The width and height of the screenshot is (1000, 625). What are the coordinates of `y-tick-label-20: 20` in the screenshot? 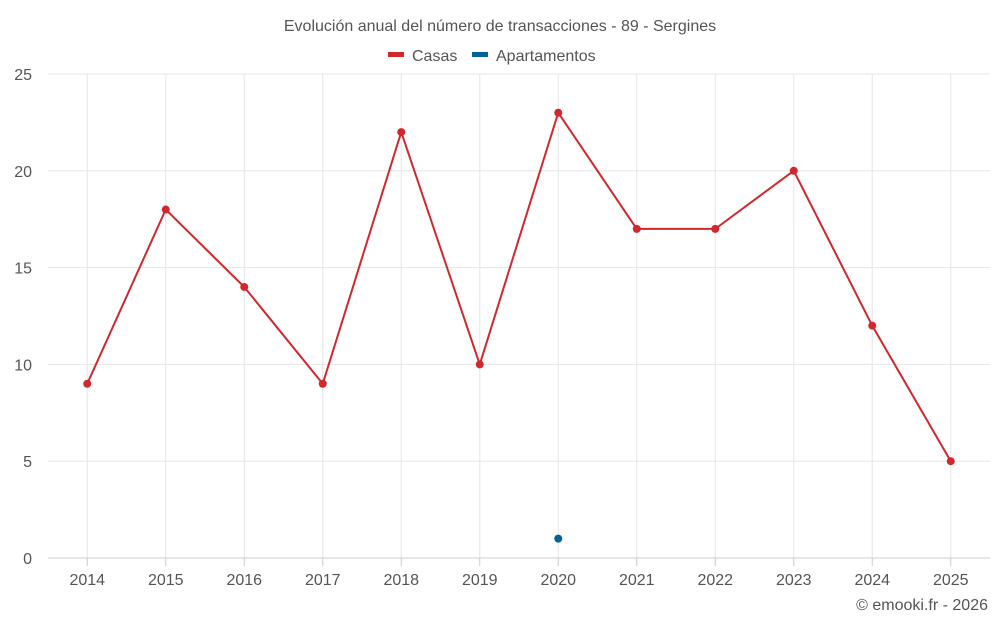 It's located at (23, 172).